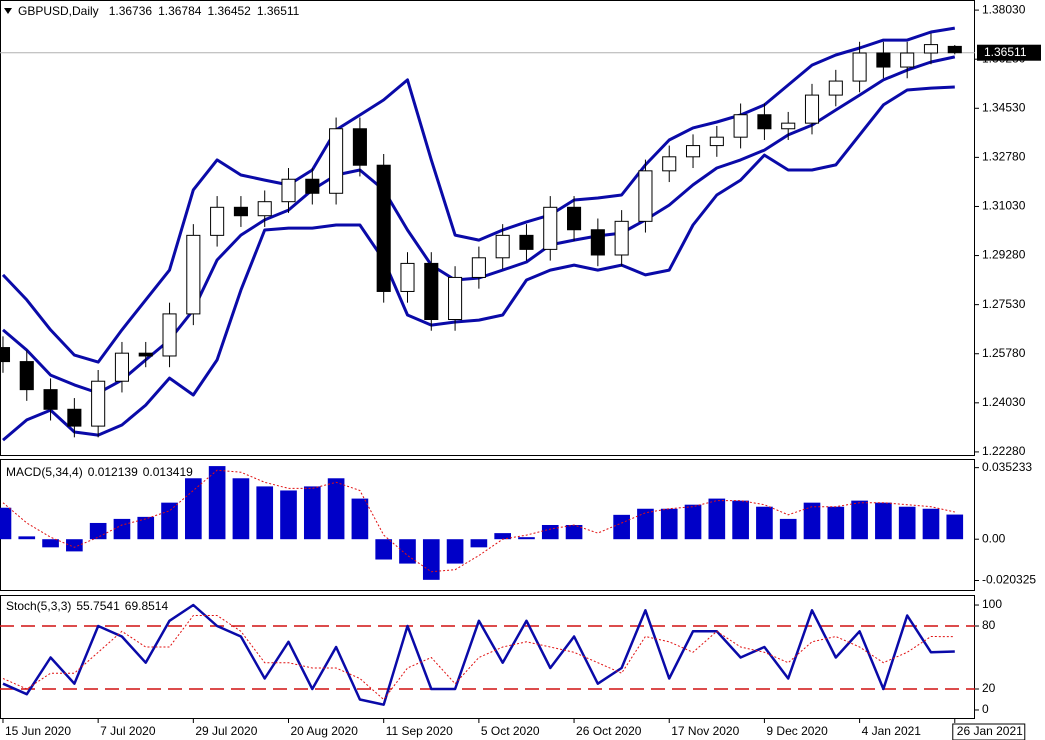 This screenshot has width=1045, height=740. What do you see at coordinates (1009, 580) in the screenshot?
I see `y-tick-label: -0.020325` at bounding box center [1009, 580].